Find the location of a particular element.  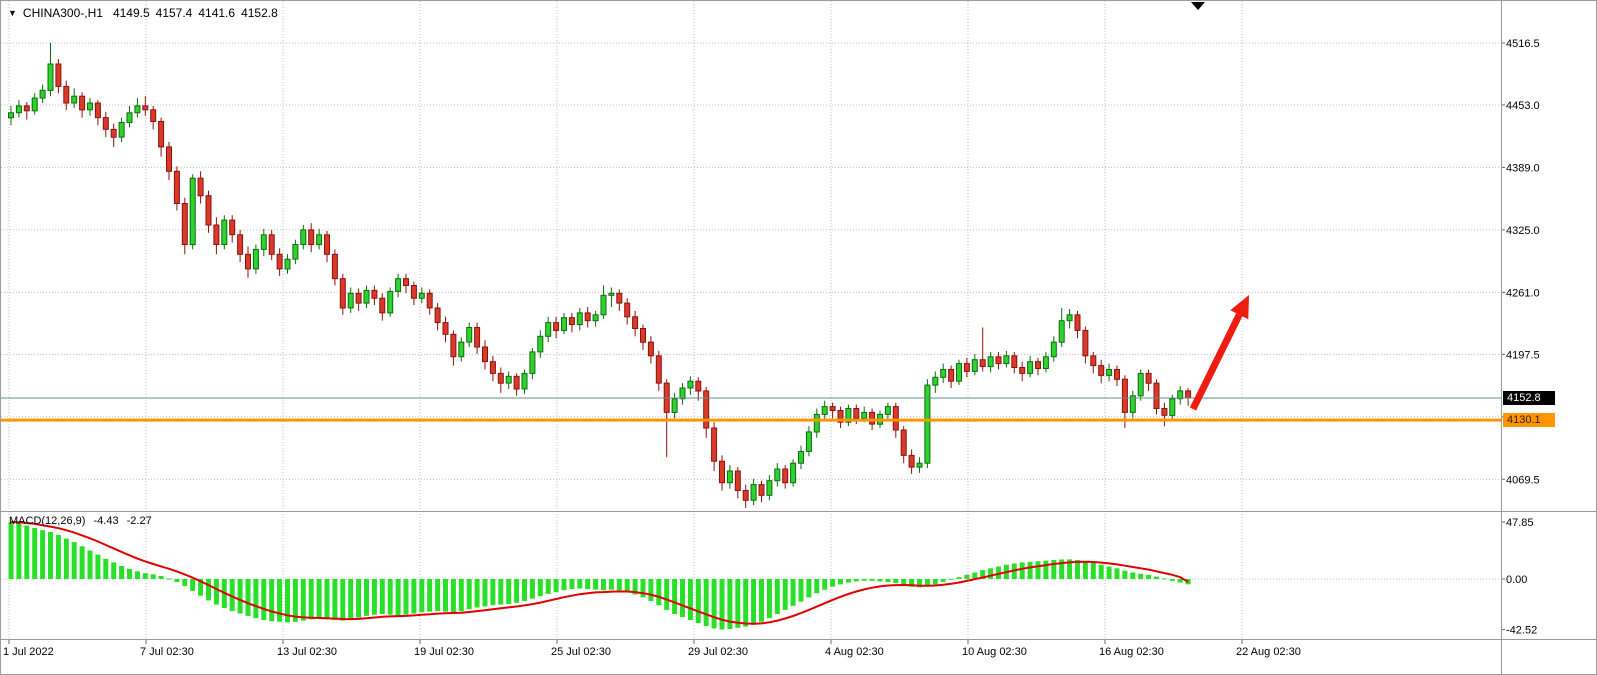

ohlc-open: 4149.5 is located at coordinates (131, 13).